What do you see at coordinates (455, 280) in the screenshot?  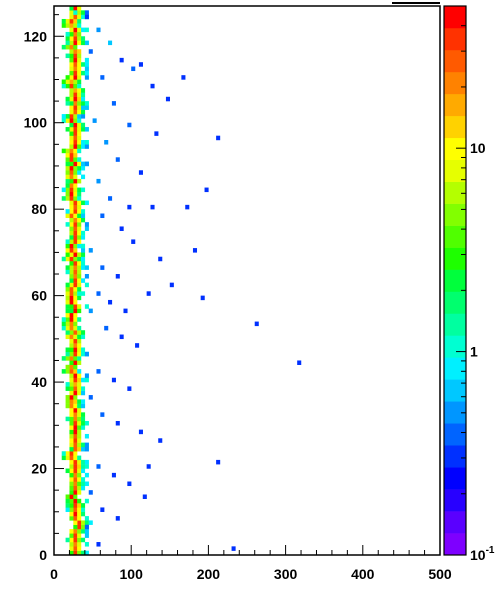 I see `colorbar-frame` at bounding box center [455, 280].